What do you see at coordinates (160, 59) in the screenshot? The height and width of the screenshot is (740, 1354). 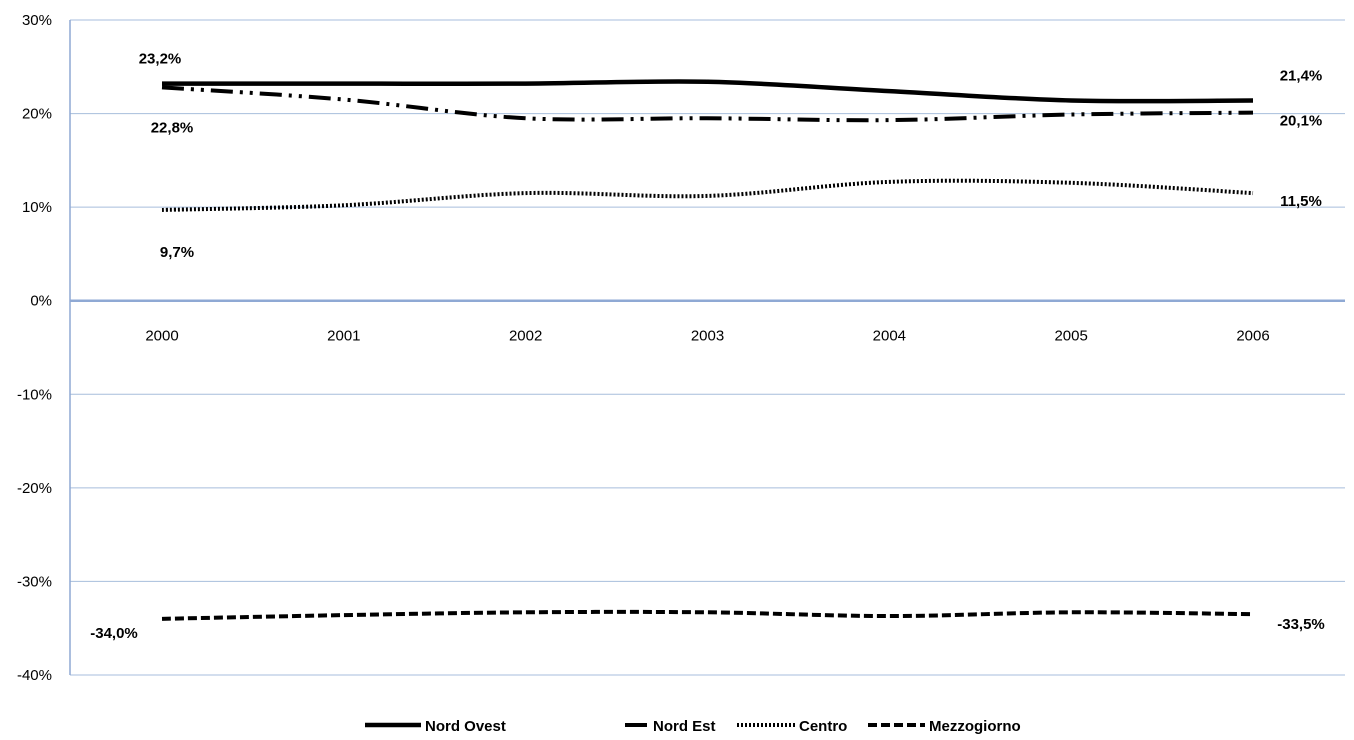 I see `data-label: 23,2%` at bounding box center [160, 59].